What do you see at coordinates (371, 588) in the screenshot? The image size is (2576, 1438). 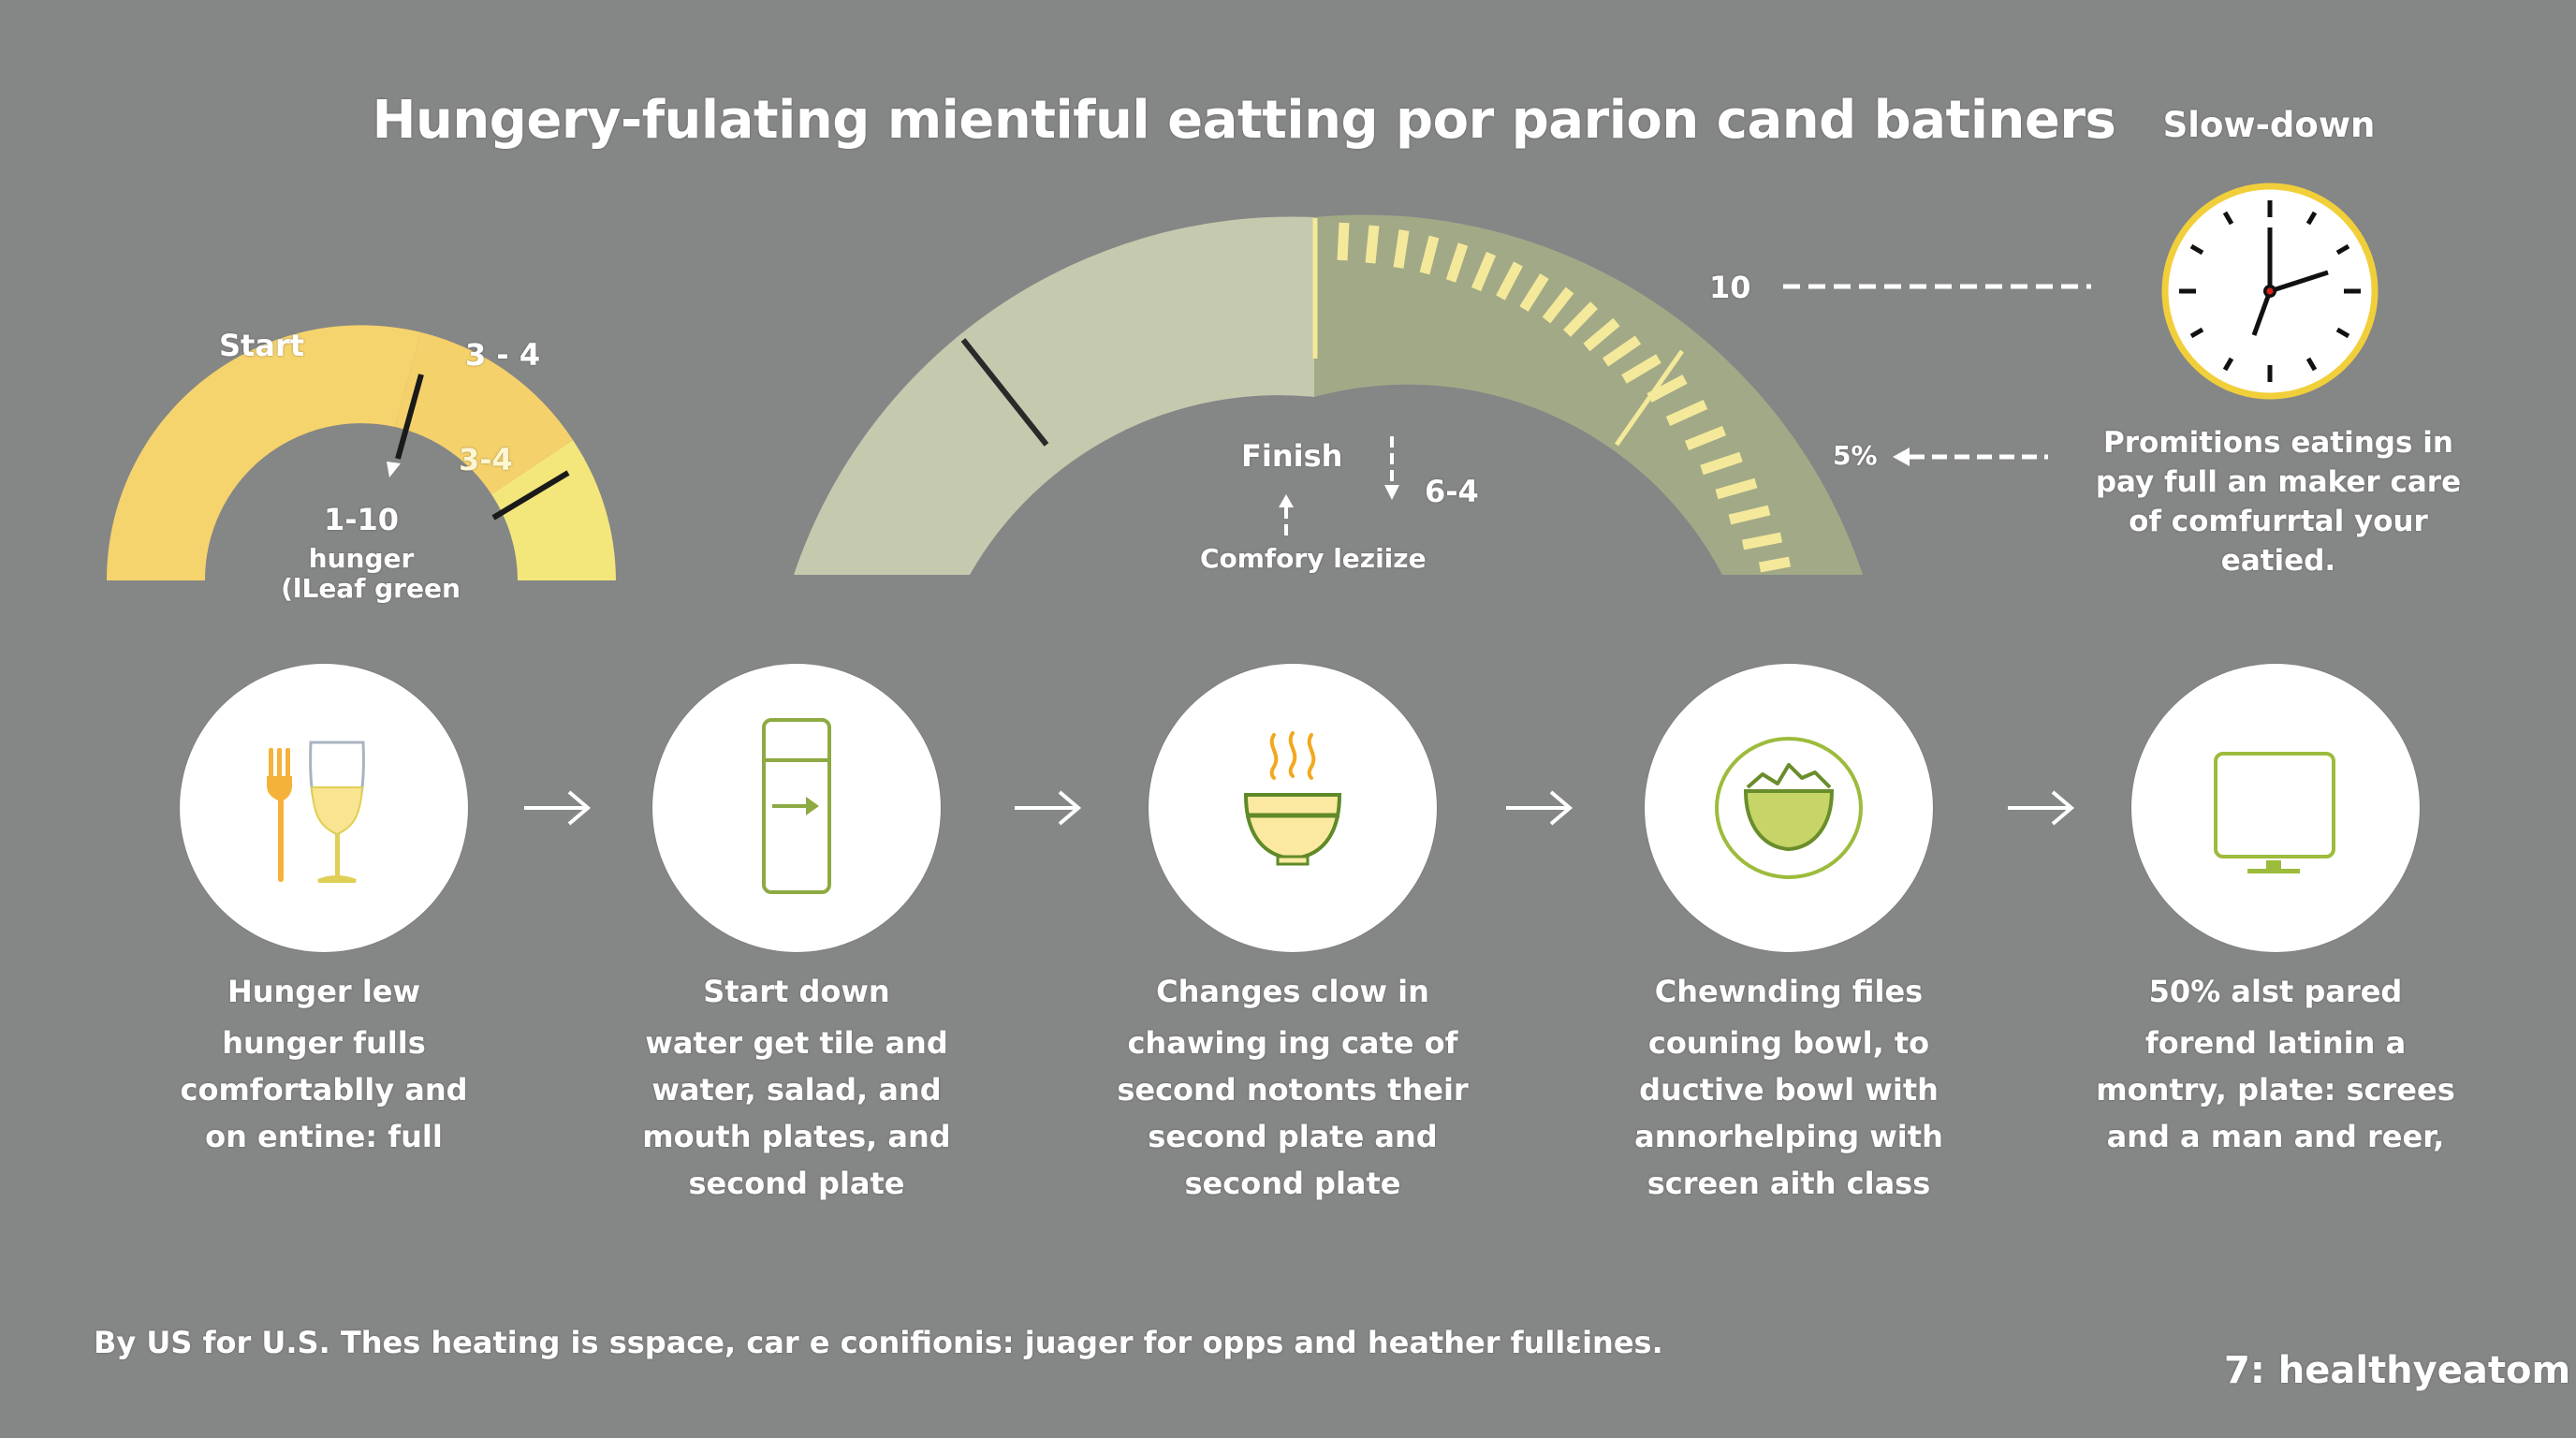 I see `gauge-center-sublabel: (lLeaf green` at bounding box center [371, 588].